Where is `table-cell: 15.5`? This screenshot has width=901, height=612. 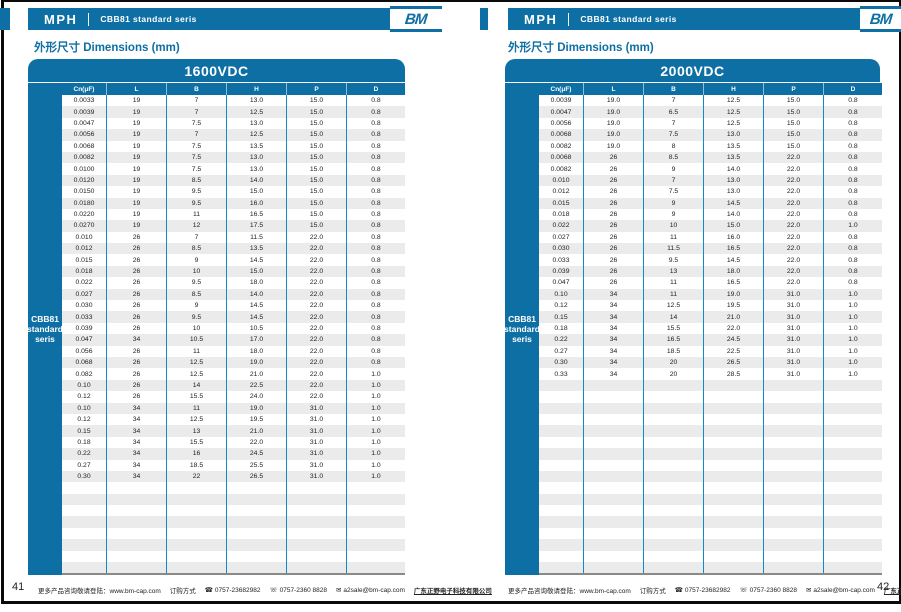 table-cell: 15.5 is located at coordinates (196, 442).